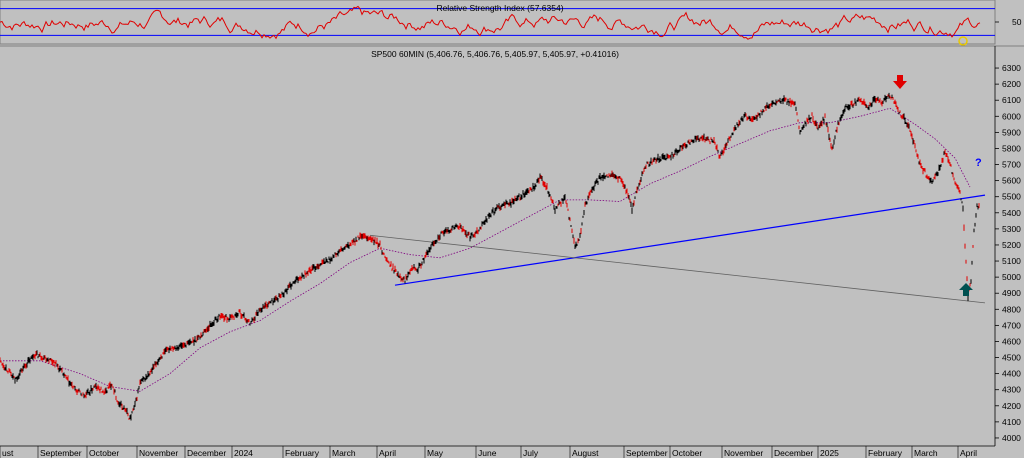  I want to click on price-y-tick-label: 5900, so click(1011, 132).